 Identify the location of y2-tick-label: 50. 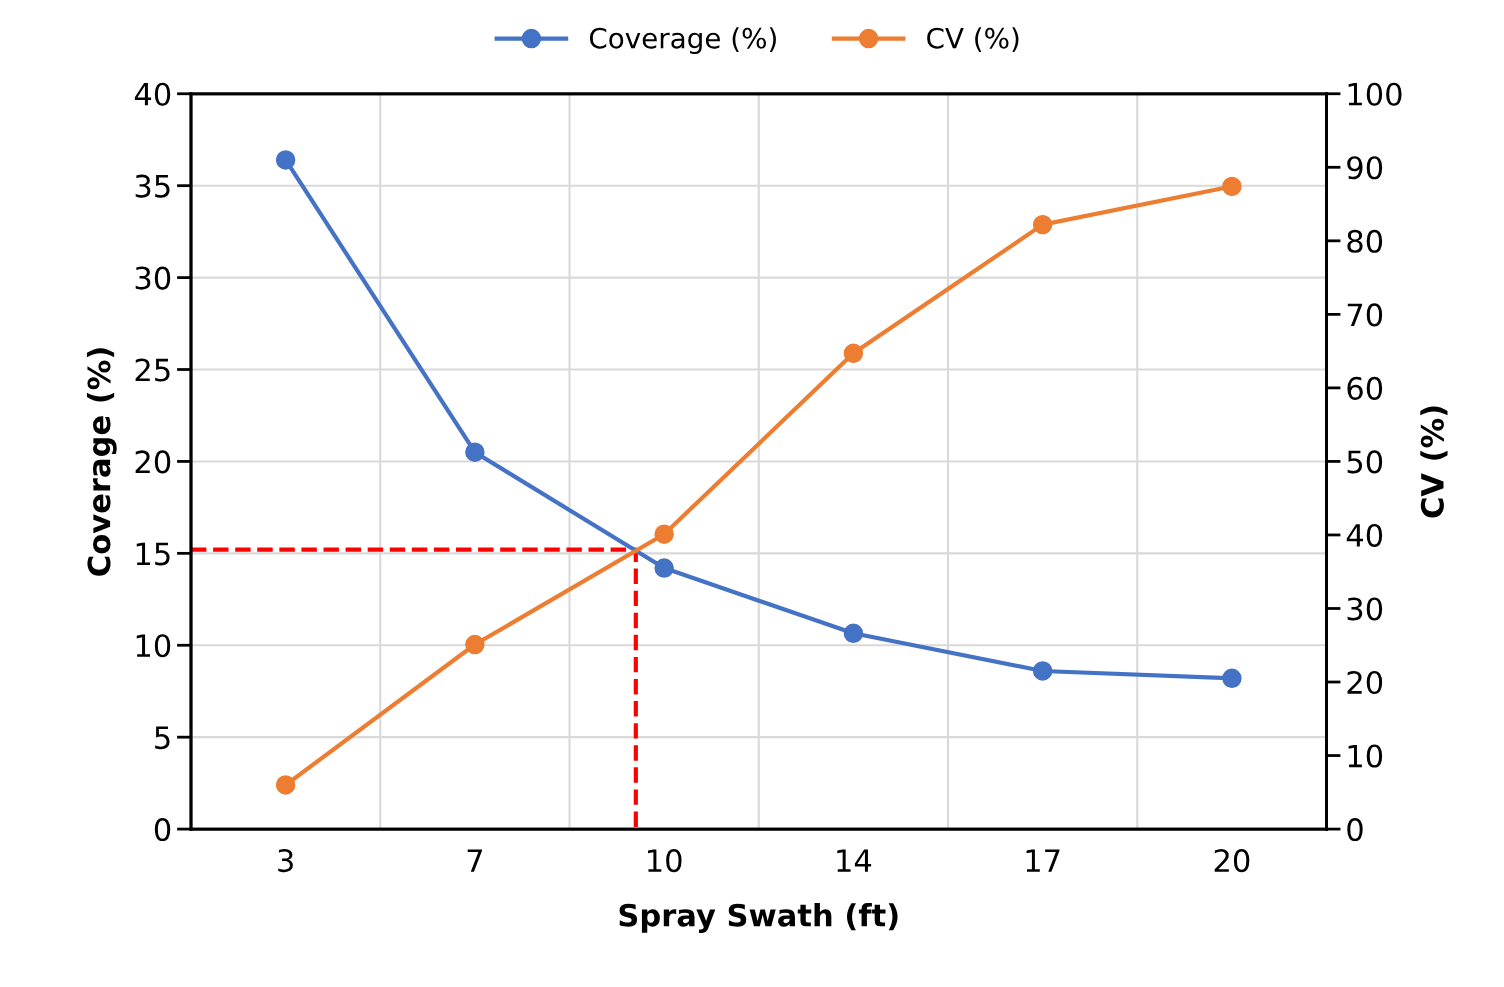
(1365, 462).